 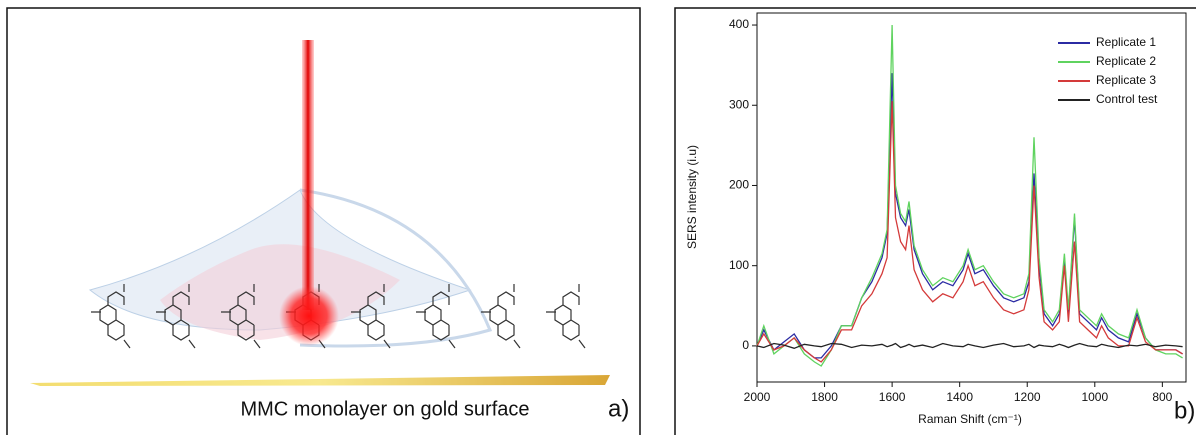 I want to click on x-tick-label: 1400, so click(x=959, y=397).